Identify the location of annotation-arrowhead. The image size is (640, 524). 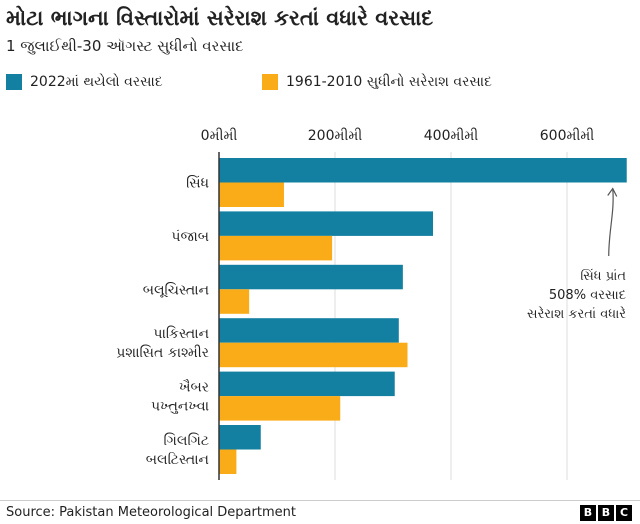
(612, 192).